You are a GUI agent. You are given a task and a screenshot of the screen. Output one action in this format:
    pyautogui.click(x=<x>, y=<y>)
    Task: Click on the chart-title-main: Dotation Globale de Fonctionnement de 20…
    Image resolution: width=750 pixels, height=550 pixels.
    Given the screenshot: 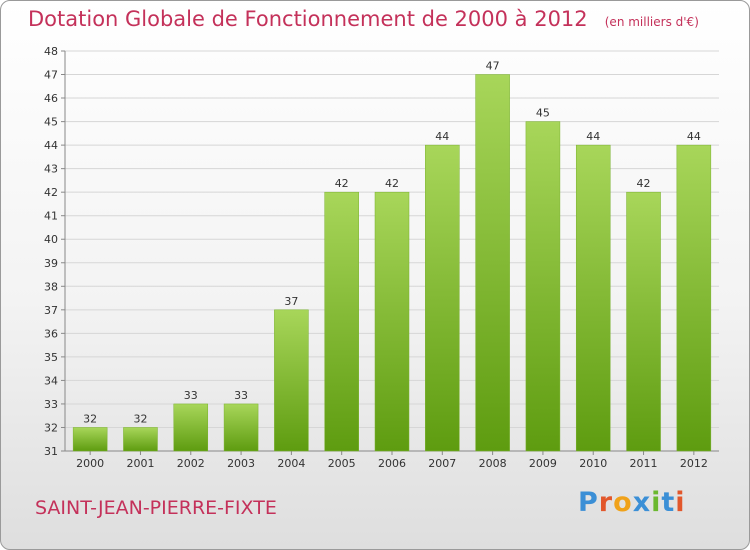 What is the action you would take?
    pyautogui.click(x=308, y=19)
    